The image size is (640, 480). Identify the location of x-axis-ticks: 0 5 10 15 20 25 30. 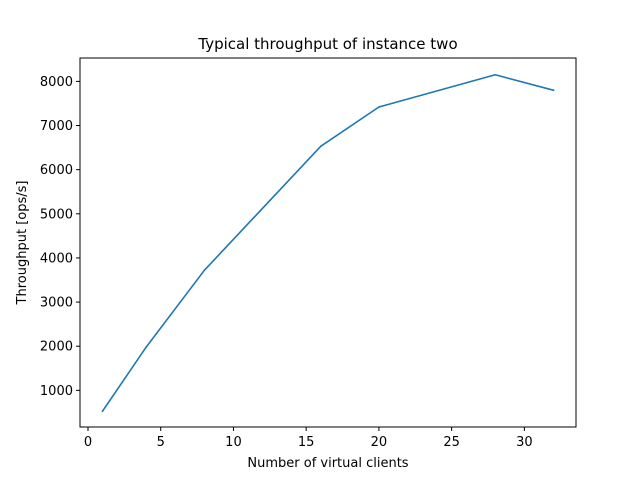
(308, 438).